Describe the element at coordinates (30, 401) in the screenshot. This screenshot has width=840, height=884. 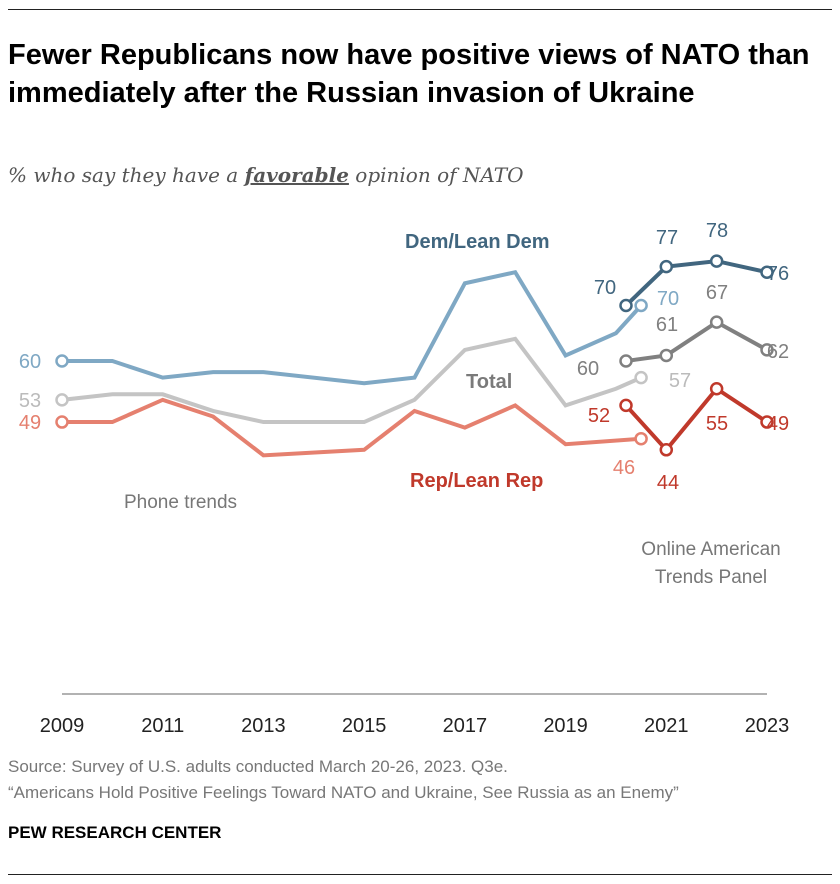
I see `label-phone-total-start: 53` at that location.